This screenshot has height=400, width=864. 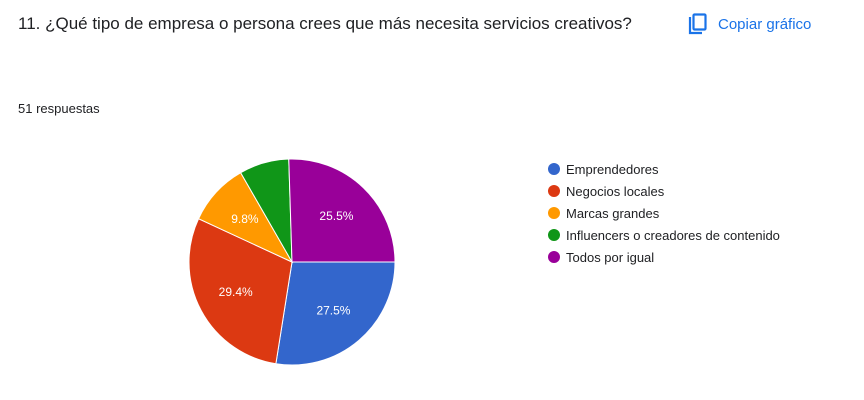 I want to click on slice-label: 29.4%, so click(x=236, y=292).